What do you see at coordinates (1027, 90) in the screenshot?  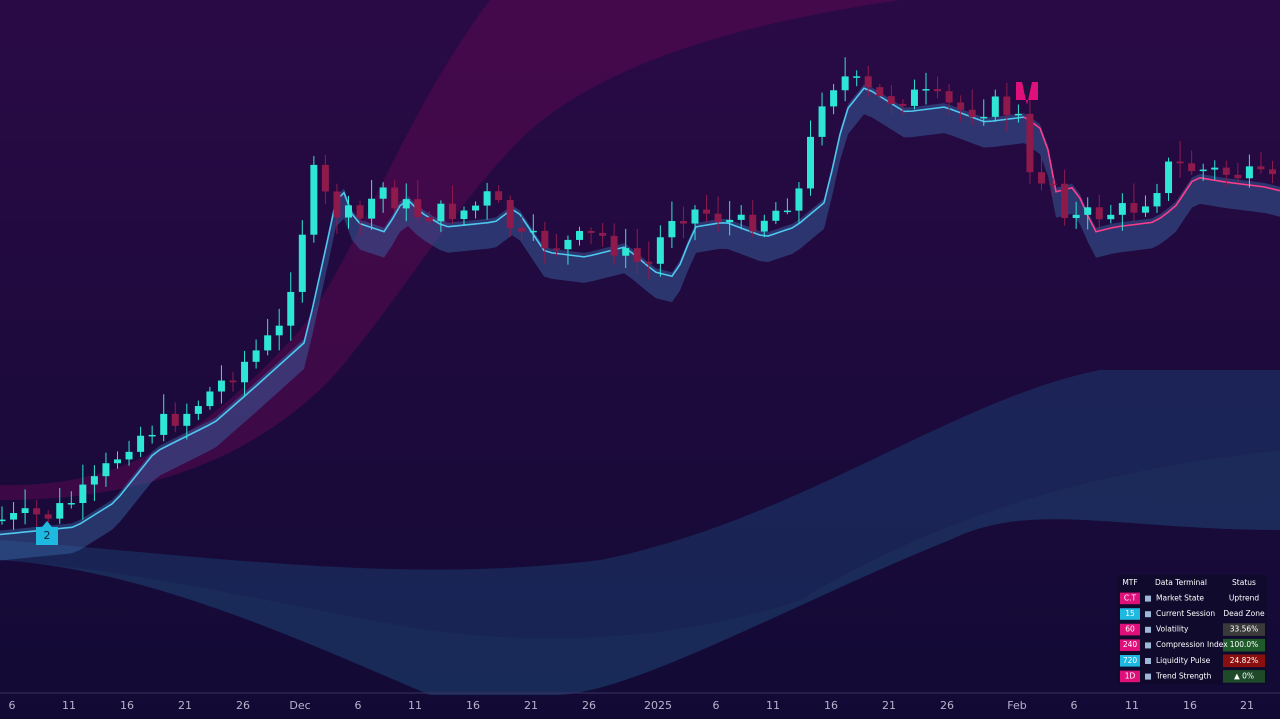 I see `signal-label: 2` at bounding box center [1027, 90].